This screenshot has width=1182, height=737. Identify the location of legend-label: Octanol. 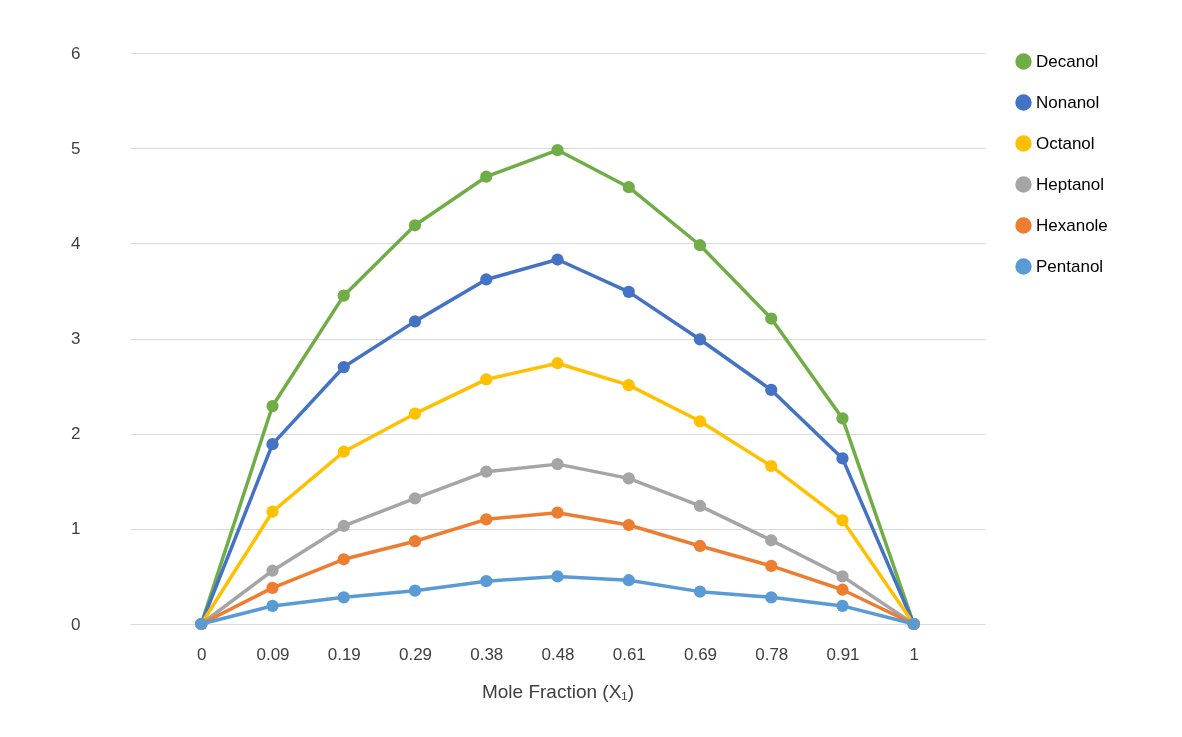
(1065, 143).